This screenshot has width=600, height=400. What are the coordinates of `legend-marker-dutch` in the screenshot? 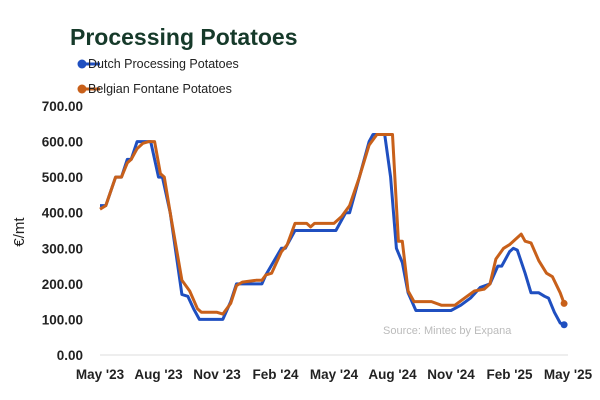 It's located at (82, 64).